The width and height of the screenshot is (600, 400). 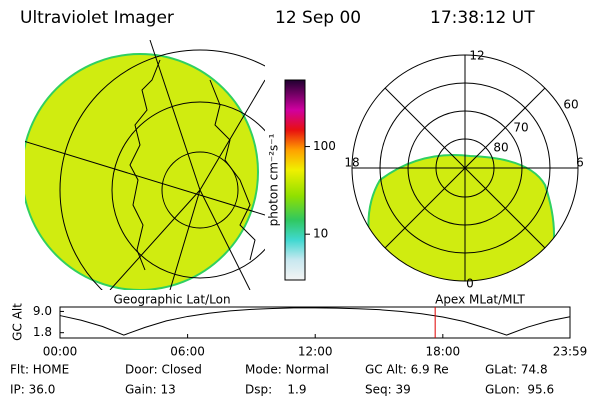 I want to click on lat-label: 70, so click(x=520, y=128).